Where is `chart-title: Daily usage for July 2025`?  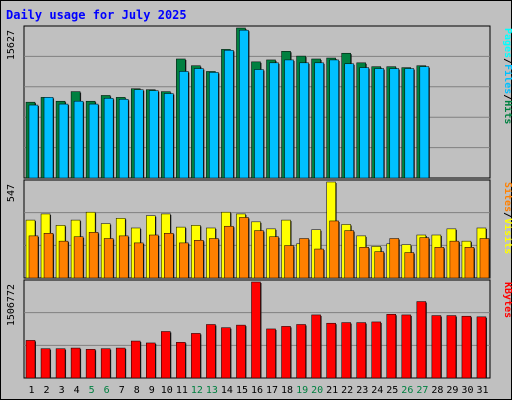
chart-title: Daily usage for July 2025 is located at coordinates (96, 15).